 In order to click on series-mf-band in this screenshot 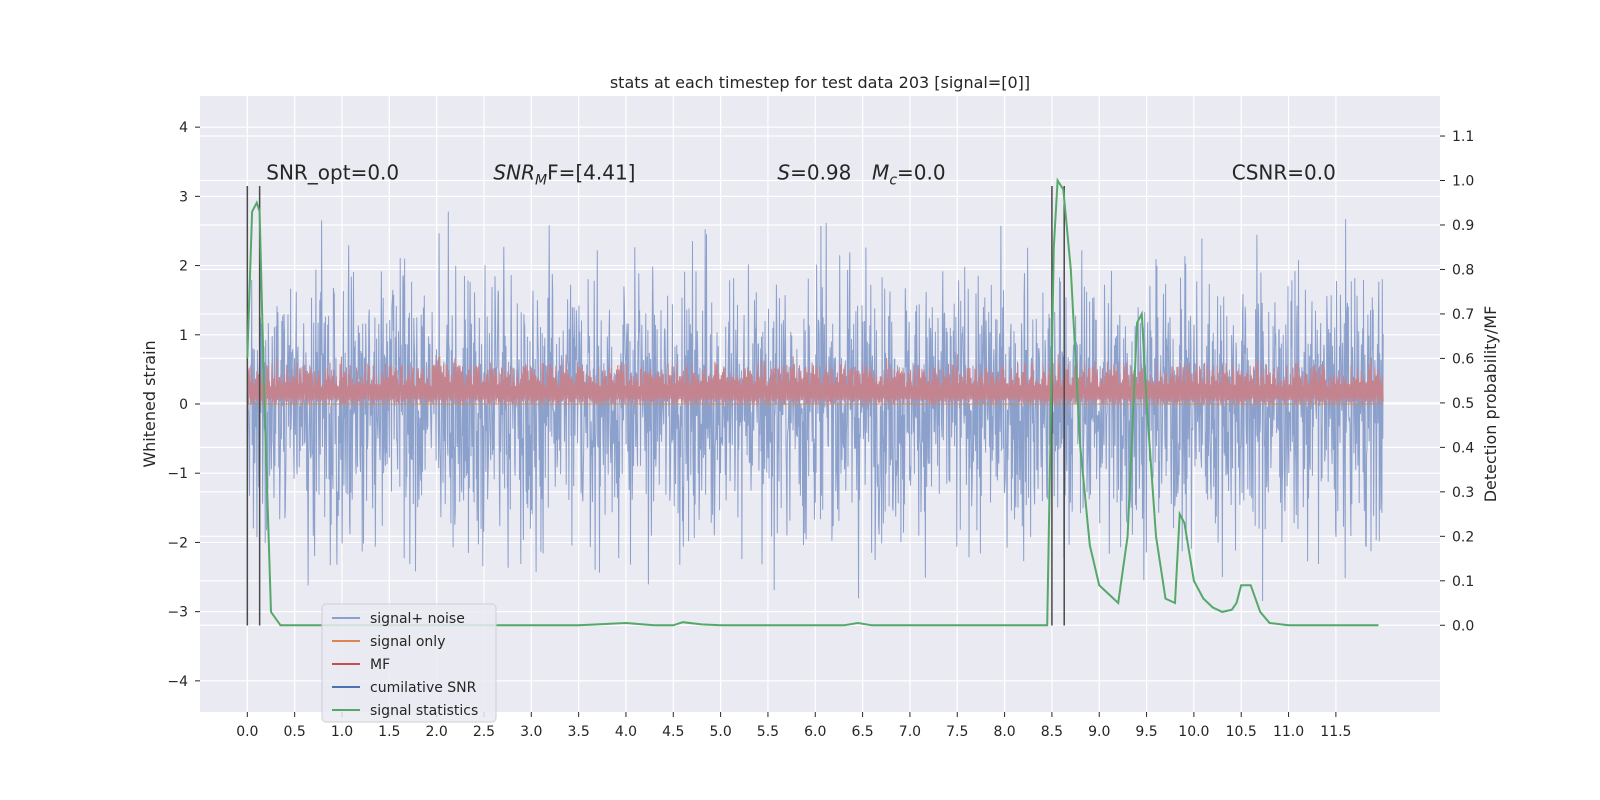, I will do `click(815, 379)`.